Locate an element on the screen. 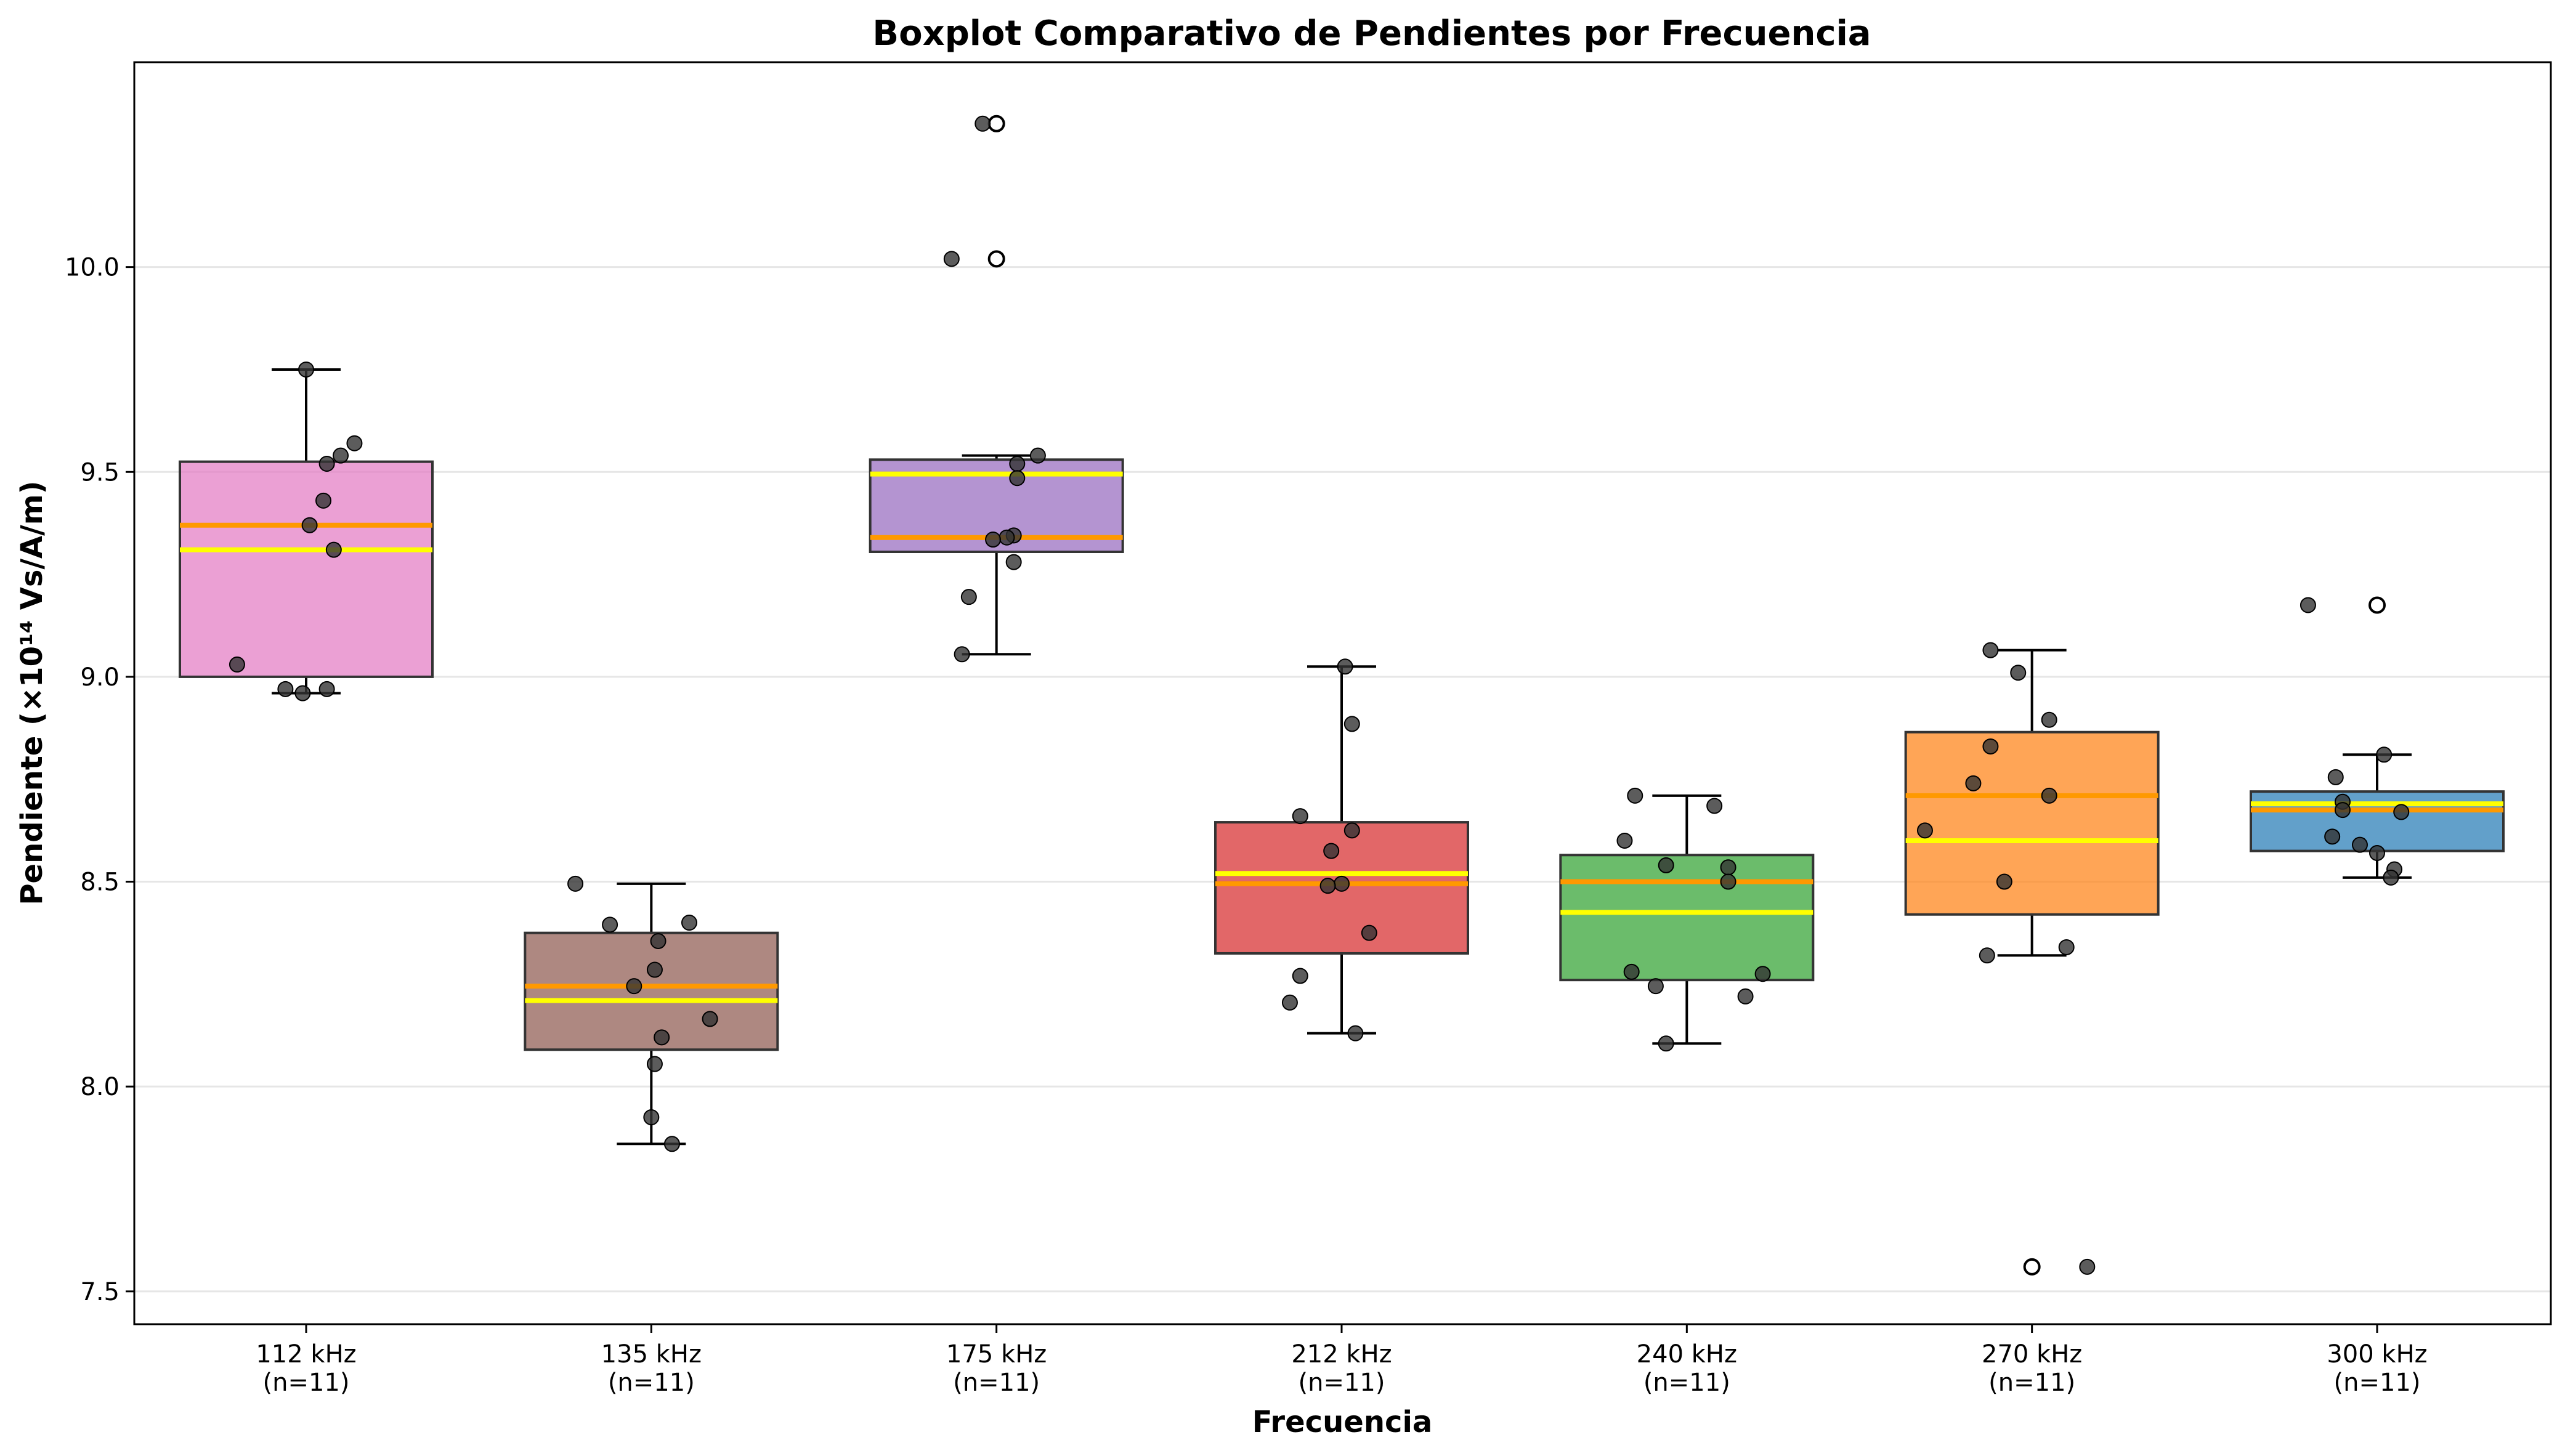  x-tick-label: 135 kHz is located at coordinates (651, 1354).